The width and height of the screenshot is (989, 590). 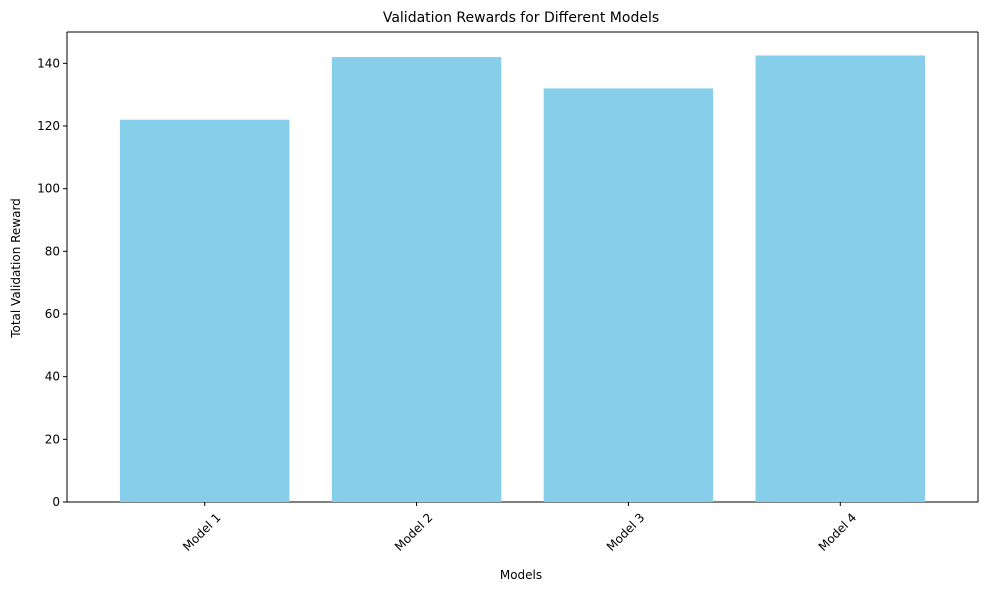 What do you see at coordinates (56, 502) in the screenshot?
I see `y-tick-label: 0` at bounding box center [56, 502].